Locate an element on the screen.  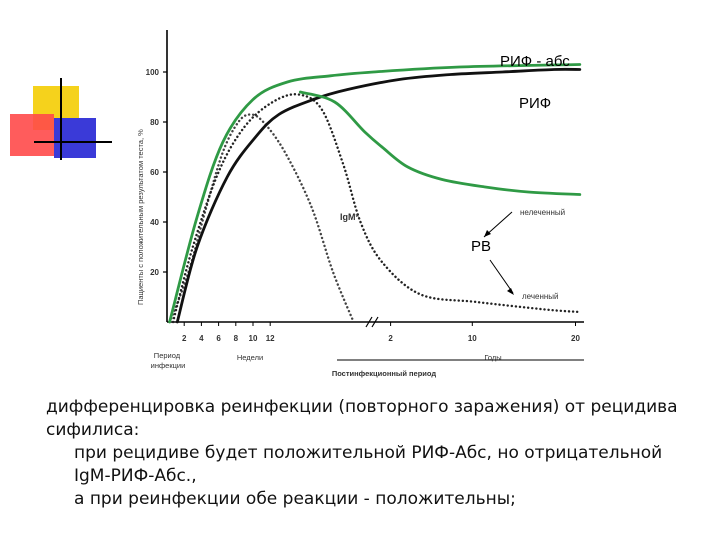
y-tick-label: 60 is located at coordinates (154, 172).